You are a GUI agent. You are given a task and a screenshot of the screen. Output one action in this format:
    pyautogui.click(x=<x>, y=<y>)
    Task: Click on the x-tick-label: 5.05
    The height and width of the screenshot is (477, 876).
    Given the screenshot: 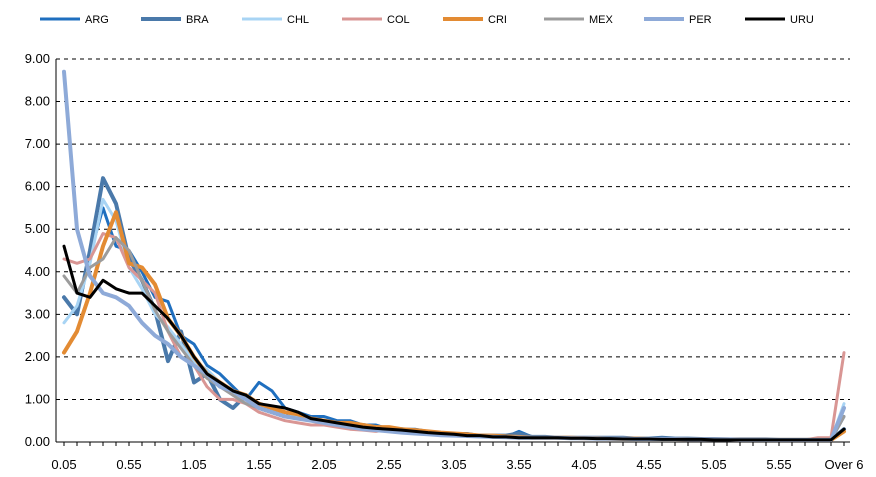 What is the action you would take?
    pyautogui.click(x=713, y=464)
    